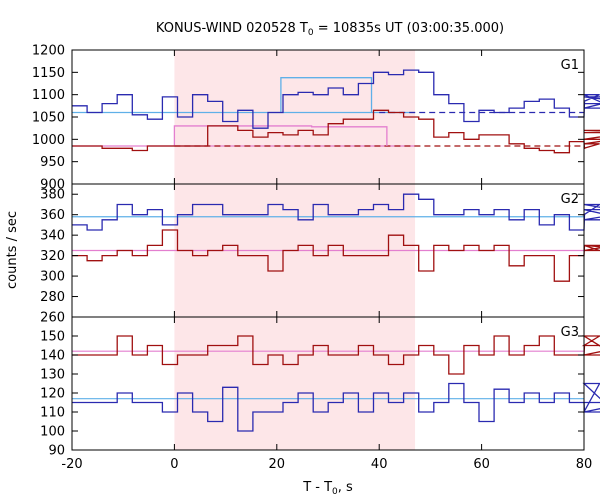  Describe the element at coordinates (336, 355) in the screenshot. I see `g3-series-red` at that location.